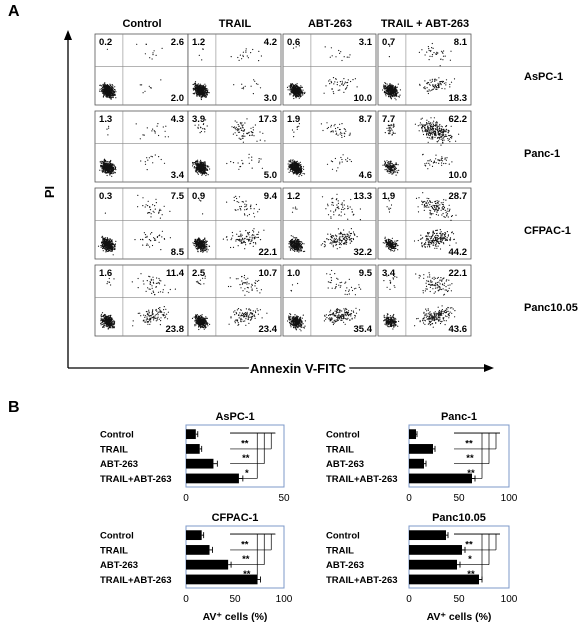 This screenshot has width=580, height=632. What do you see at coordinates (458, 329) in the screenshot?
I see `quadrant-value-lower-right: 43.6` at bounding box center [458, 329].